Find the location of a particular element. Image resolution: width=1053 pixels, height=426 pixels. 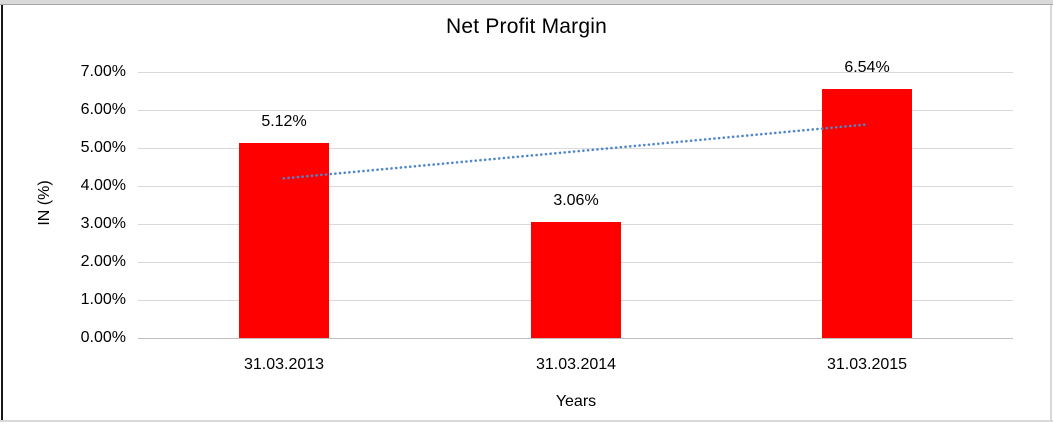

y-tick-label: 2.00% is located at coordinates (103, 261).